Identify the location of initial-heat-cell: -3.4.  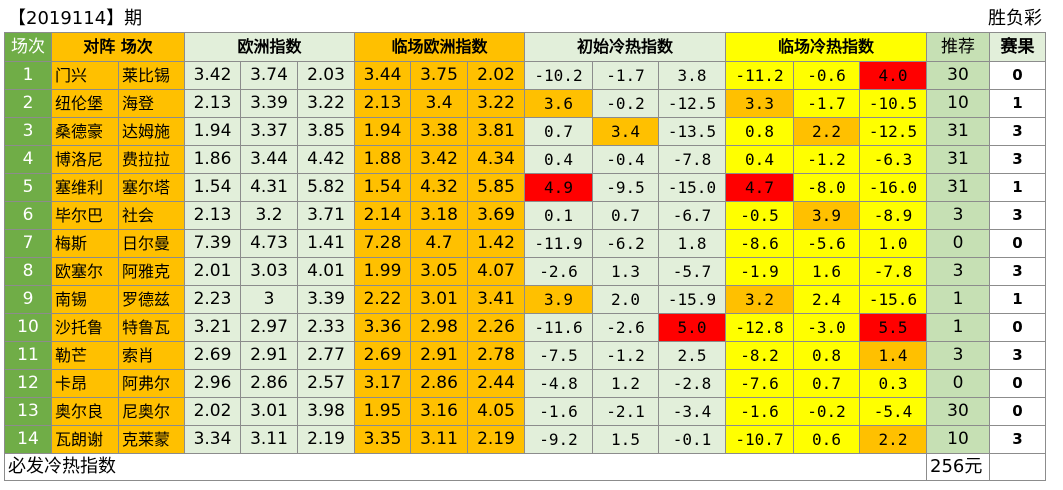
(692, 411).